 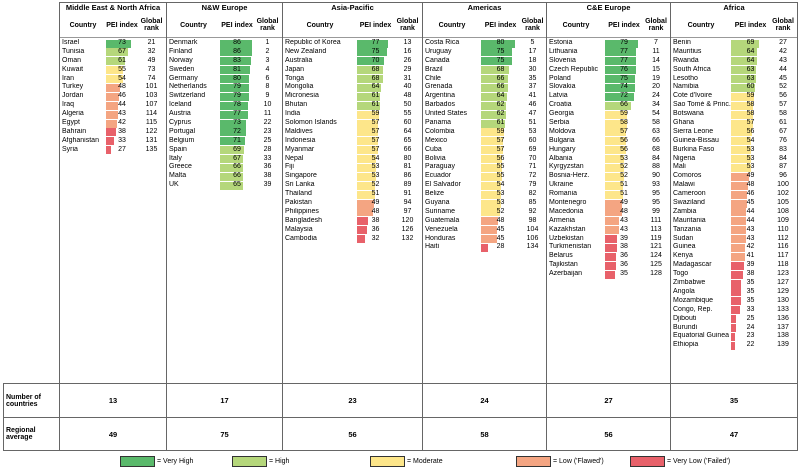 I want to click on country-row: Hungary 56 68, so click(x=608, y=150).